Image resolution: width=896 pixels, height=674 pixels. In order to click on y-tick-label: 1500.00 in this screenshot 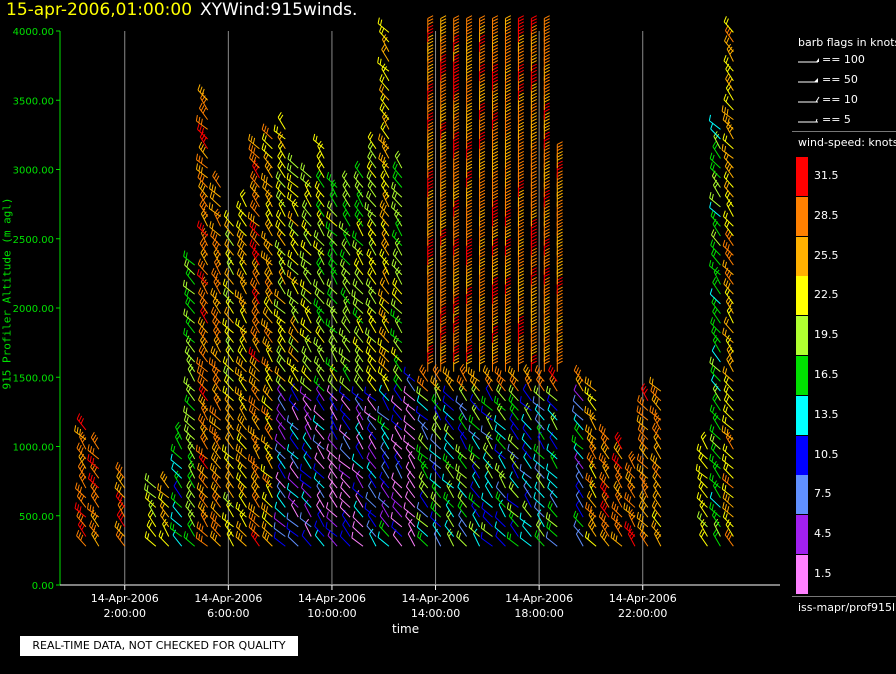, I will do `click(33, 378)`.